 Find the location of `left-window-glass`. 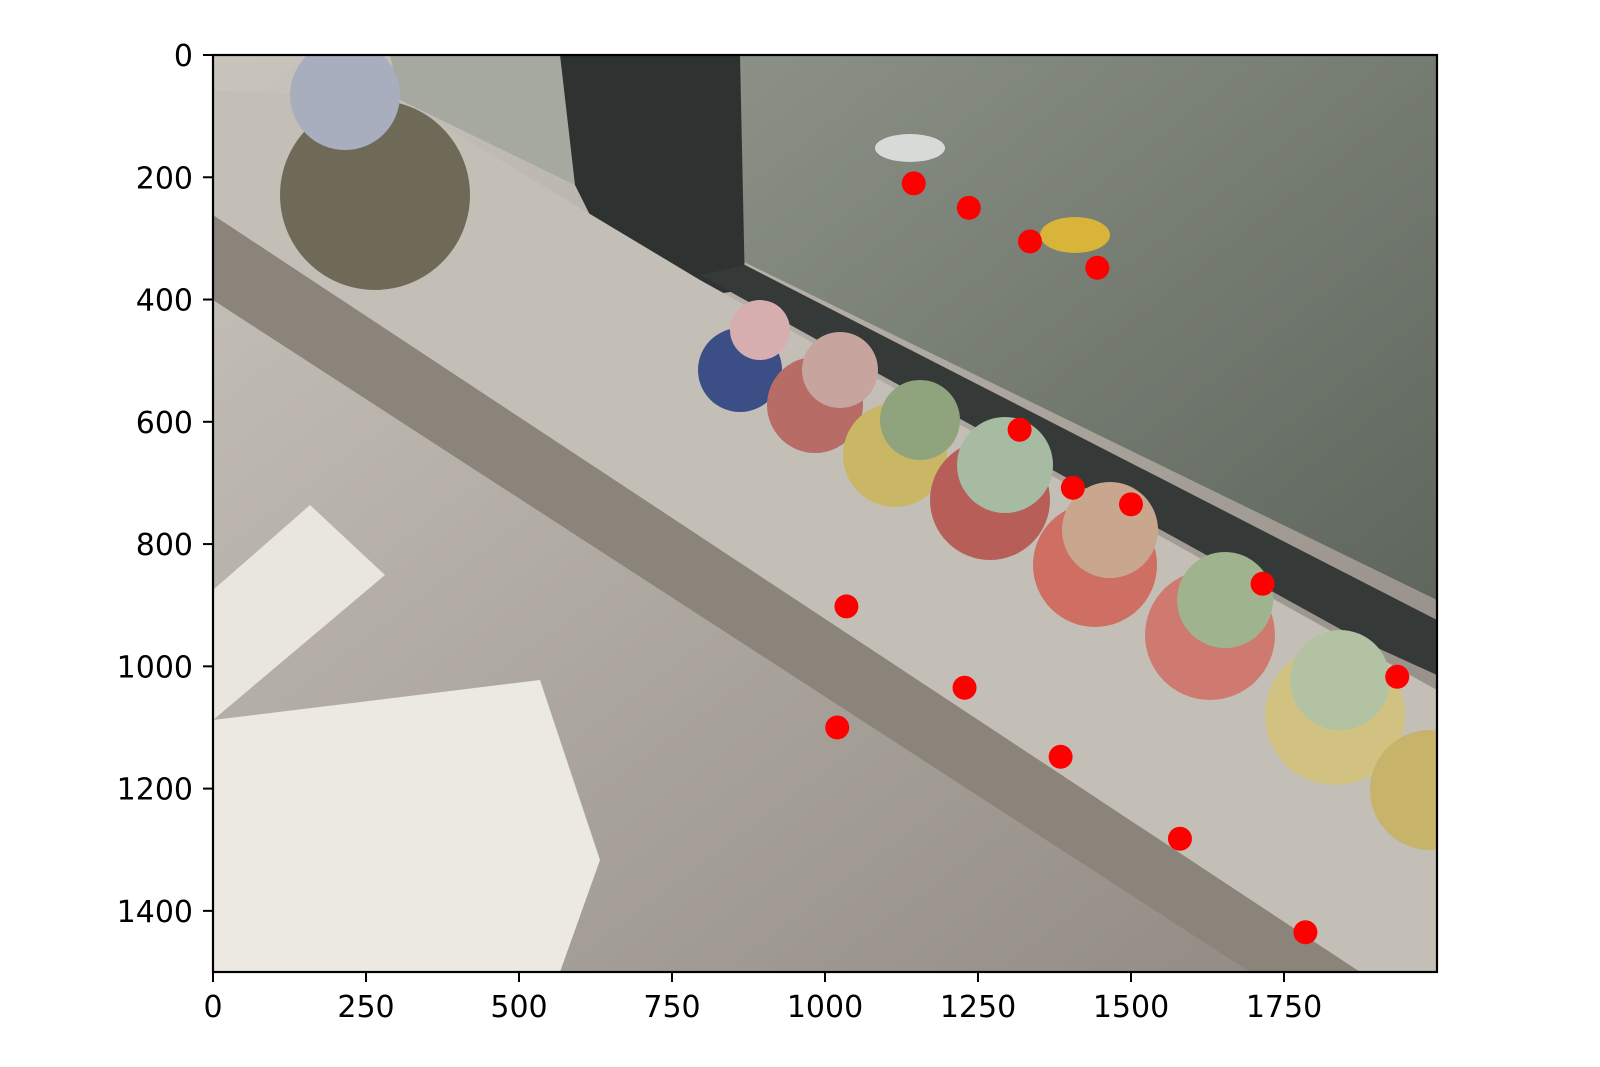

left-window-glass is located at coordinates (482, 120).